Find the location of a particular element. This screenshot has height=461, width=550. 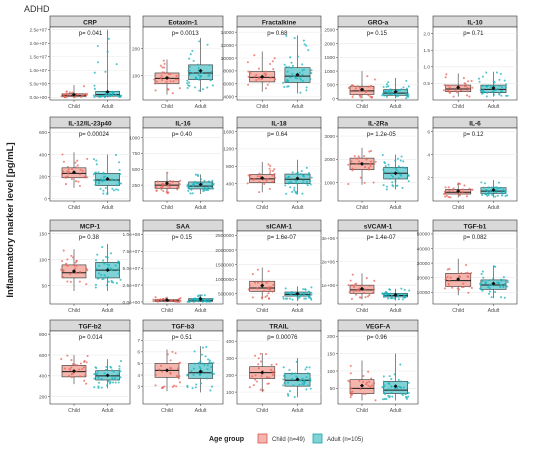

y-tick-label: 1000 is located at coordinates (329, 72).